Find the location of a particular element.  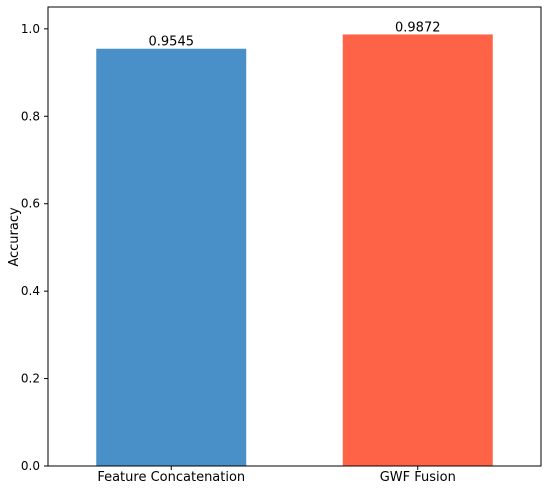

bar-value-label: 0.9872 is located at coordinates (418, 27).